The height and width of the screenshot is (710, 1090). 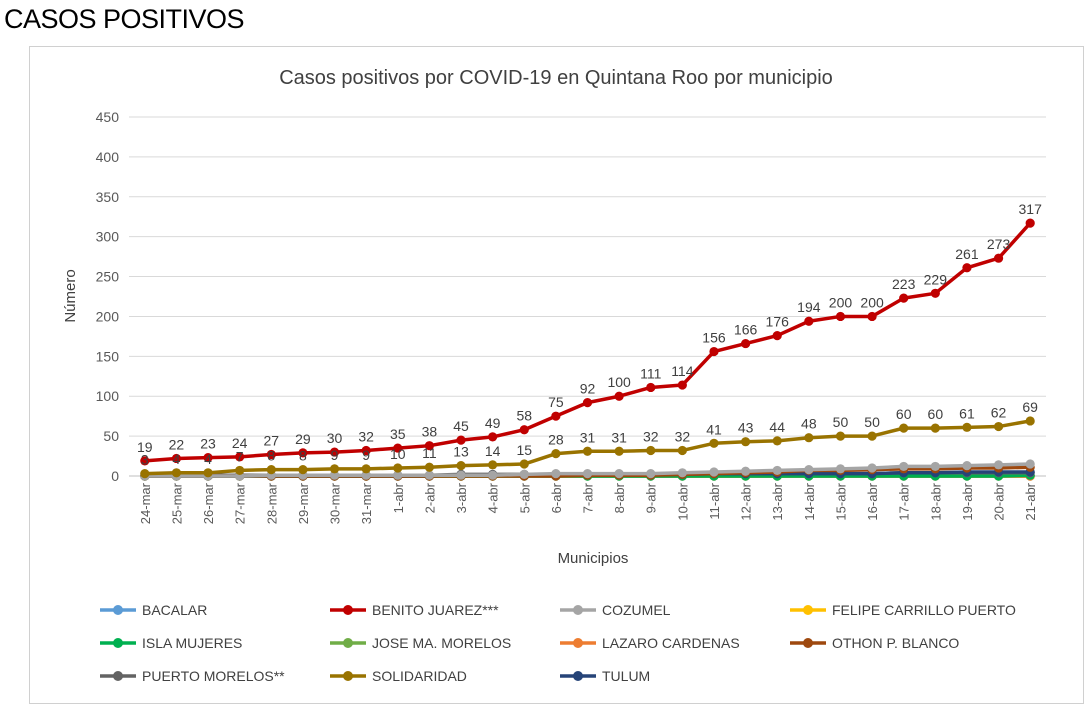 I want to click on data-label: 32, so click(x=683, y=436).